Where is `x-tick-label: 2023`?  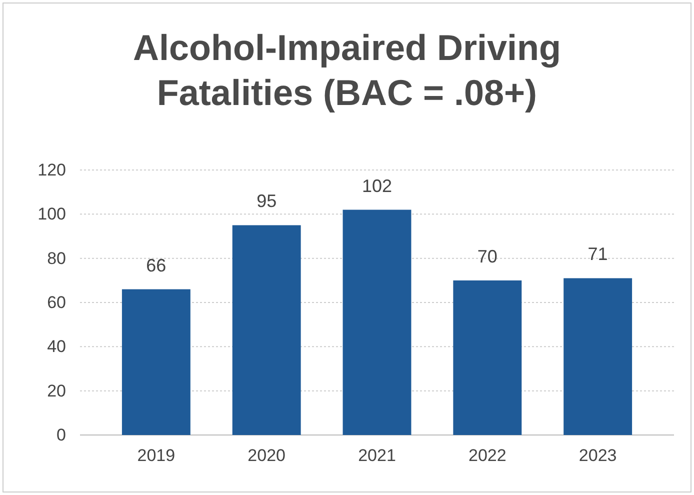
x-tick-label: 2023 is located at coordinates (597, 456).